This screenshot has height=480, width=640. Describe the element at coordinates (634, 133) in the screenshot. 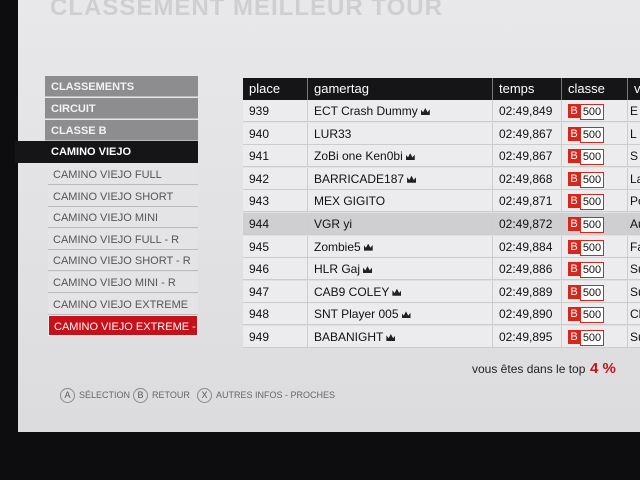

I see `extra-cell: L` at that location.